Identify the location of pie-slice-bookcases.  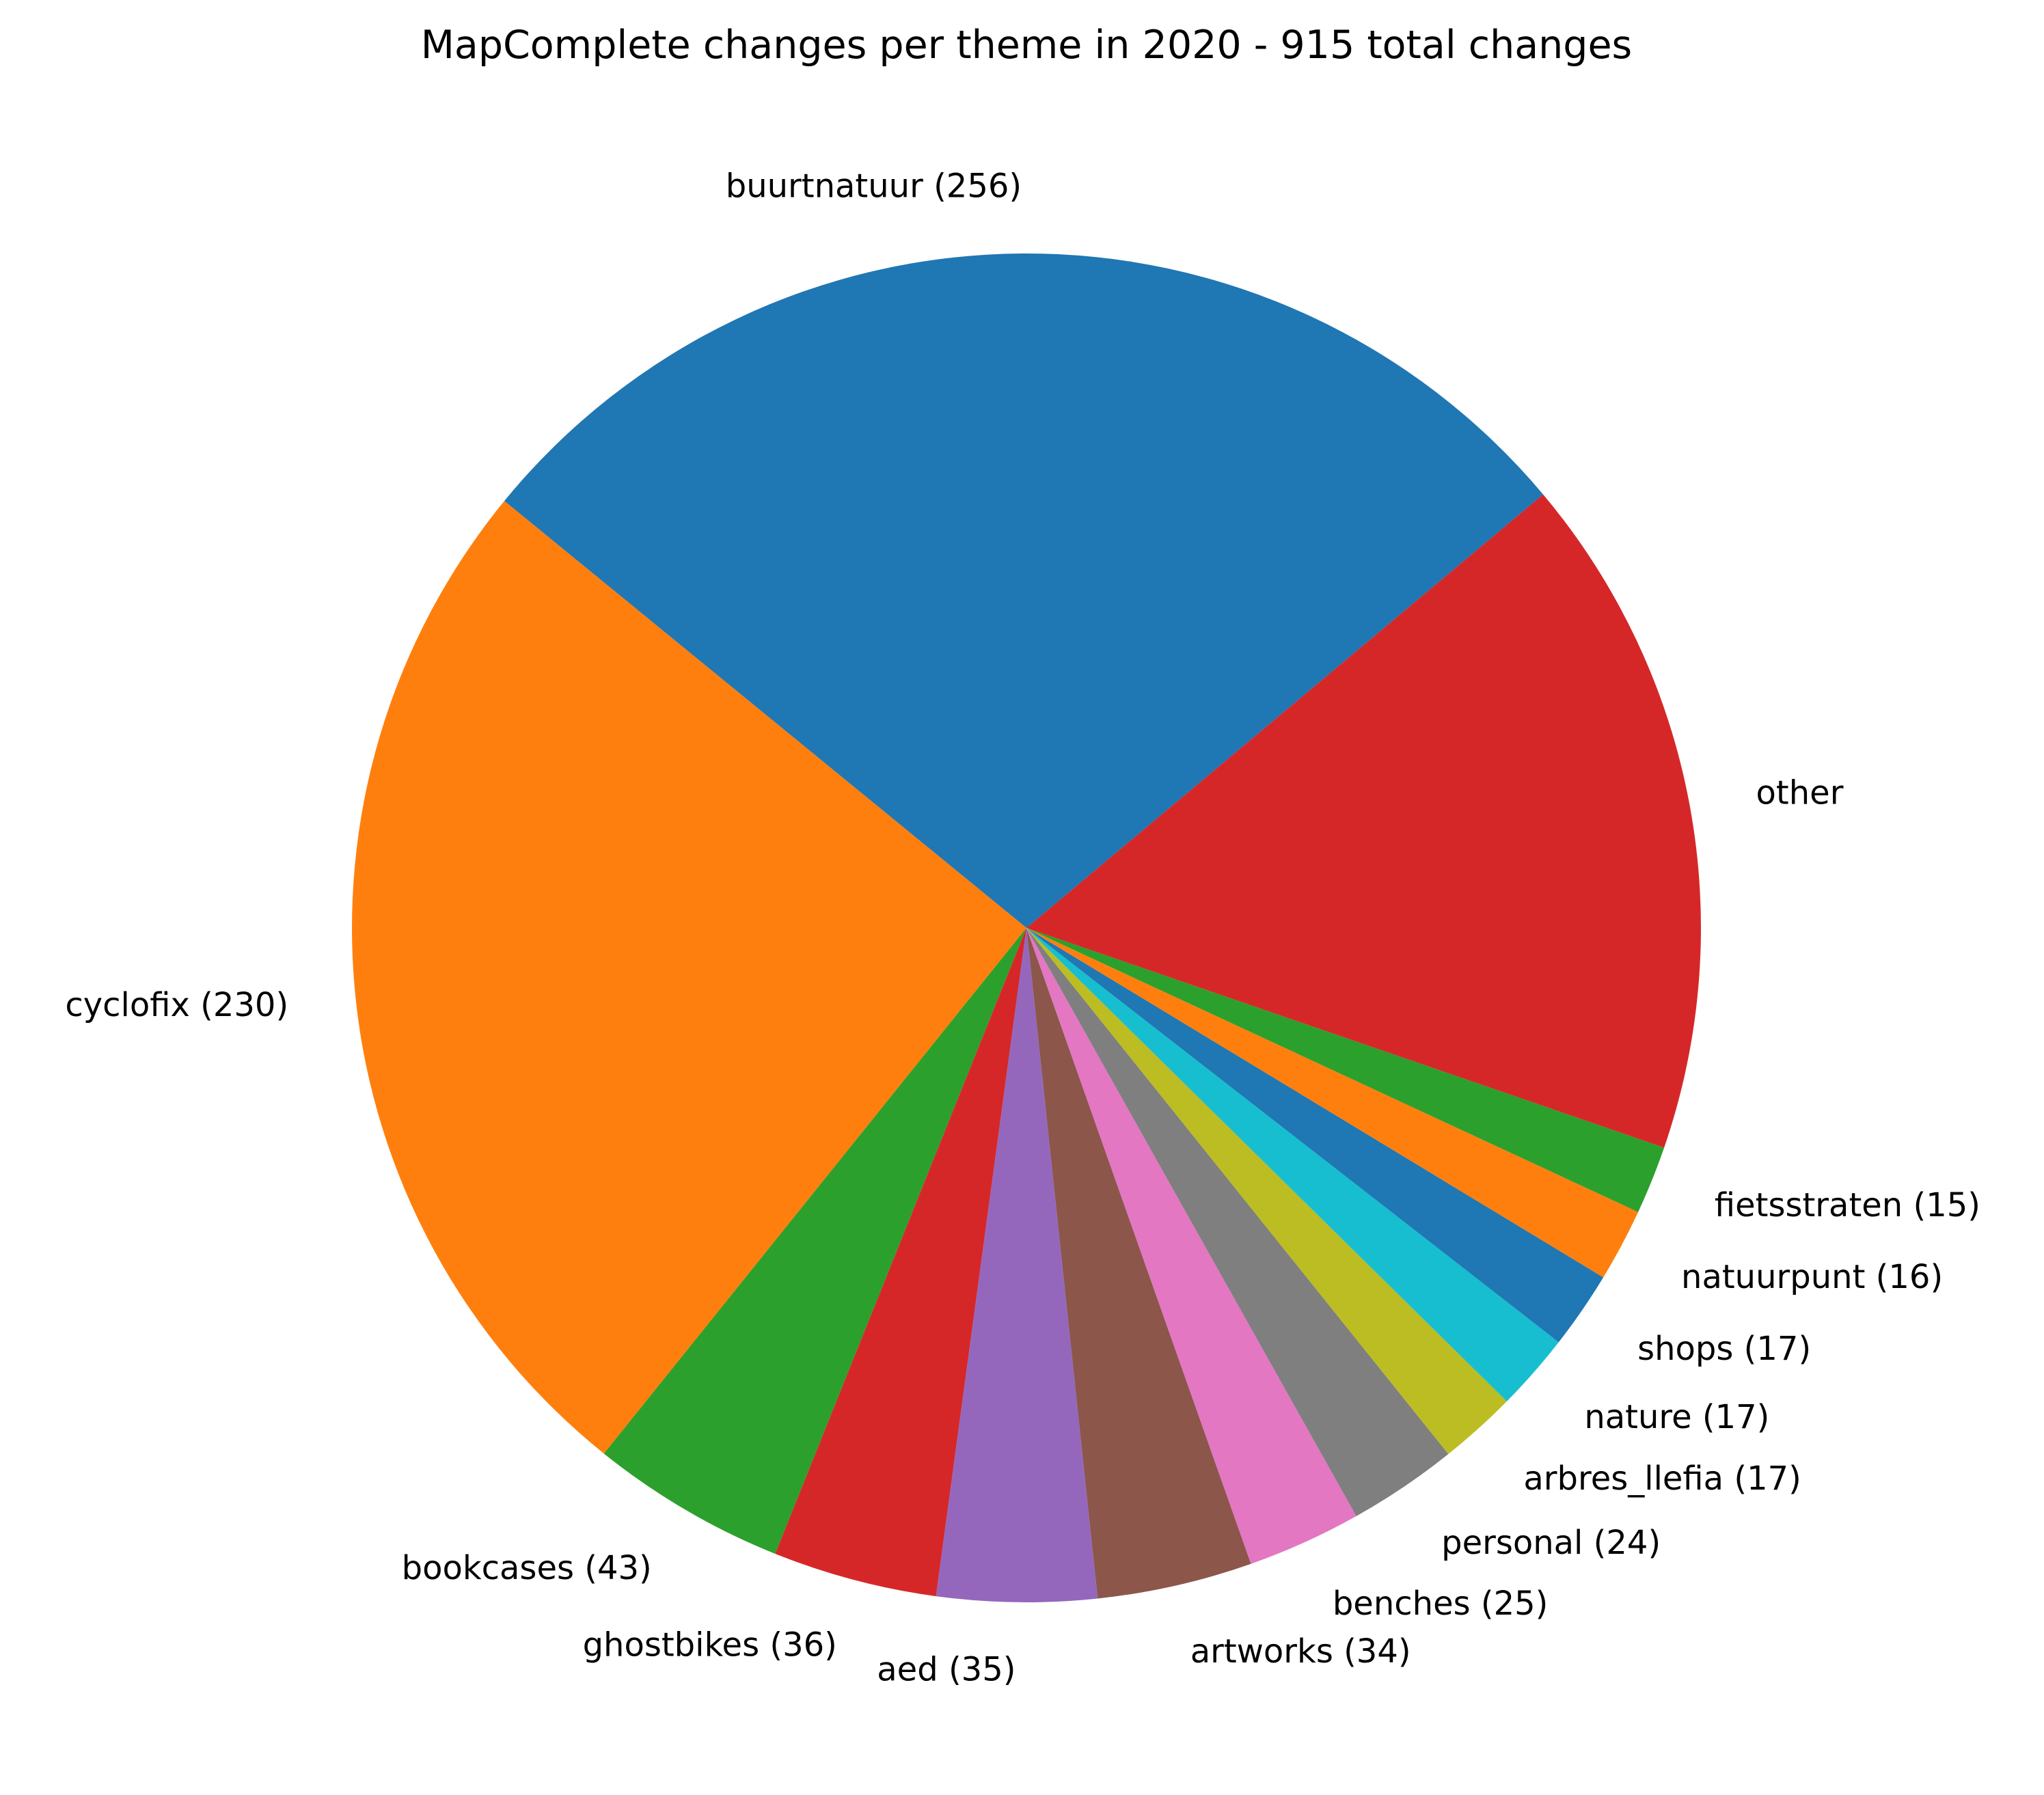
(814, 1241).